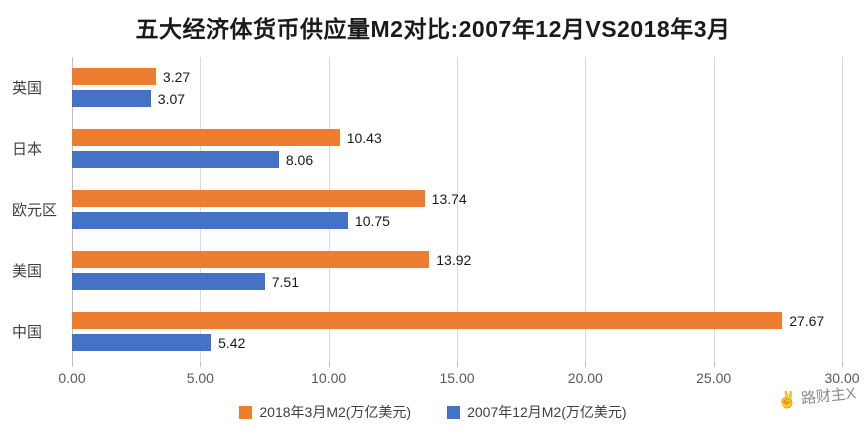  I want to click on y-axis-line, so click(72, 209).